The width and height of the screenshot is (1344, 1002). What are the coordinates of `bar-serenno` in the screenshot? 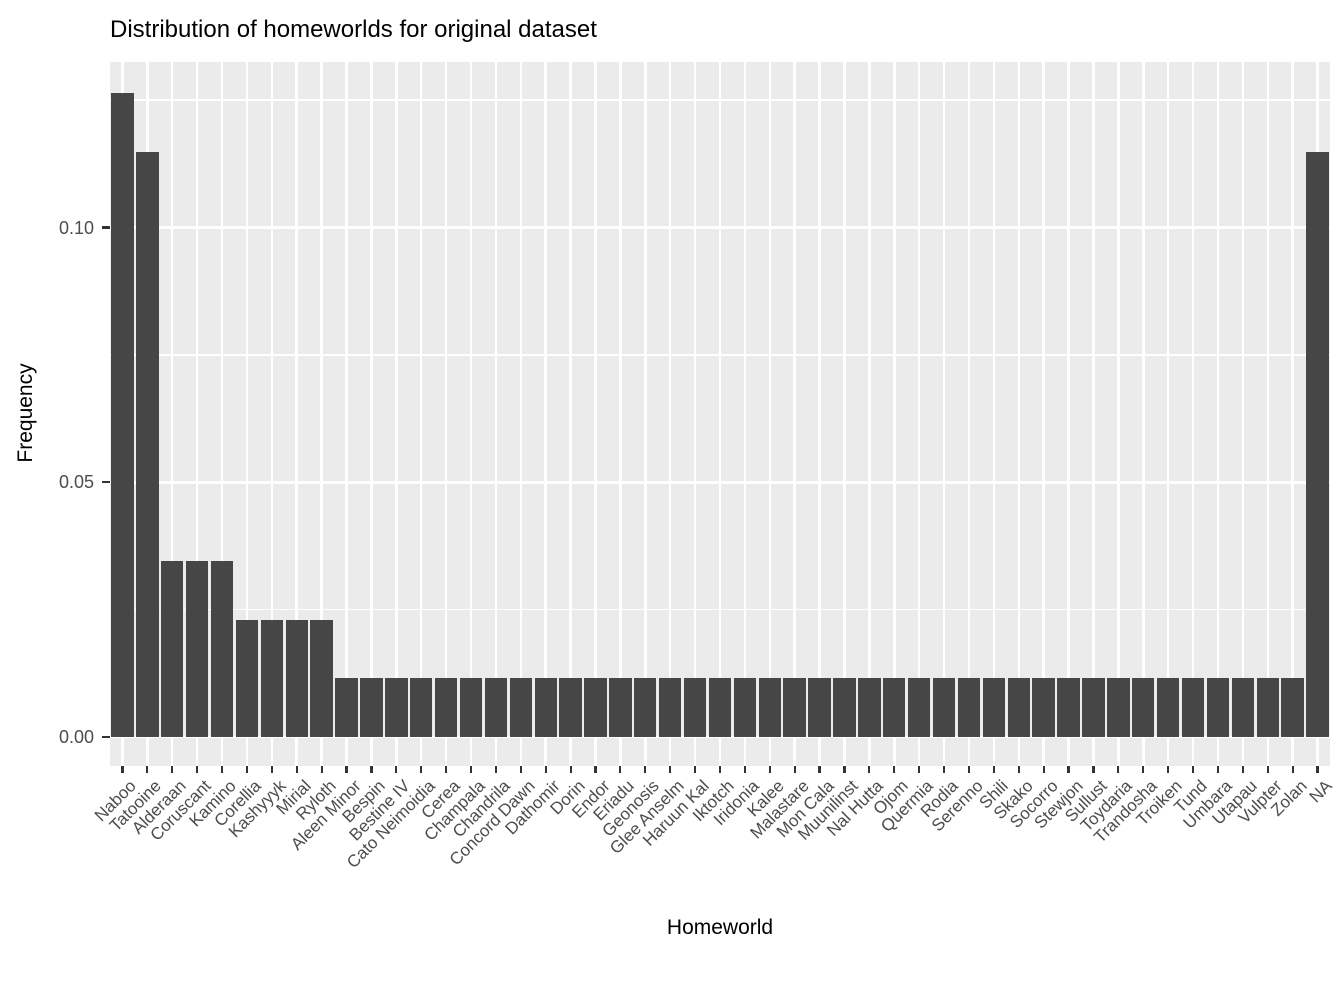 It's located at (969, 707).